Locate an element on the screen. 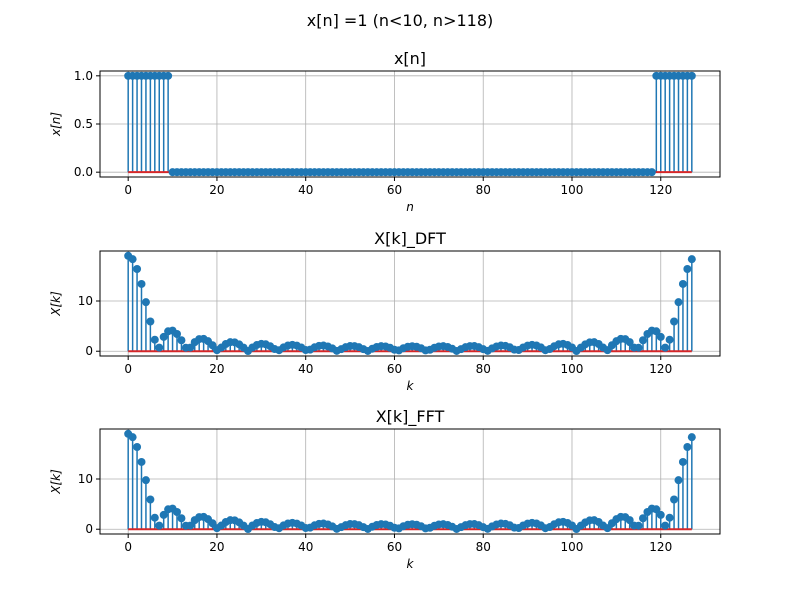 This screenshot has width=800, height=600. x-axis-label: n is located at coordinates (410, 207).